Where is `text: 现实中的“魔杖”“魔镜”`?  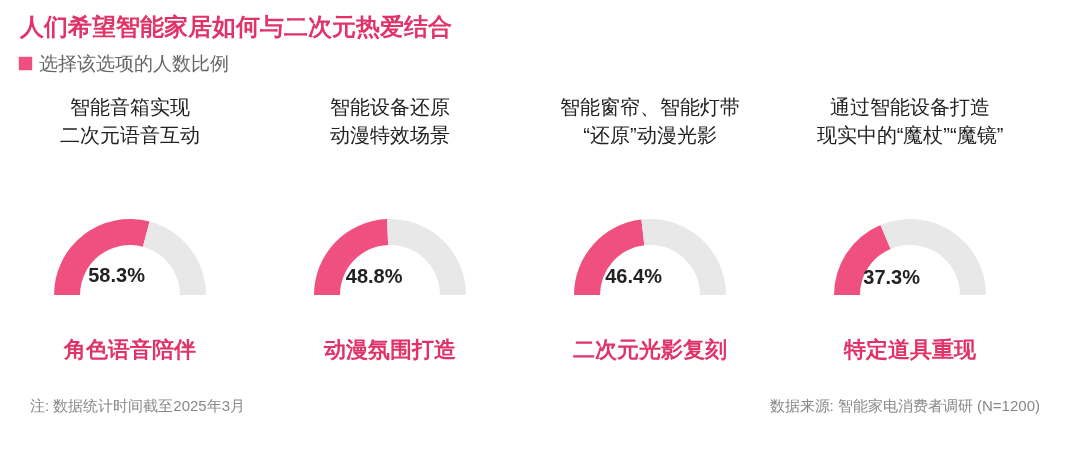
text: 现实中的“魔杖”“魔镜” is located at coordinates (910, 135).